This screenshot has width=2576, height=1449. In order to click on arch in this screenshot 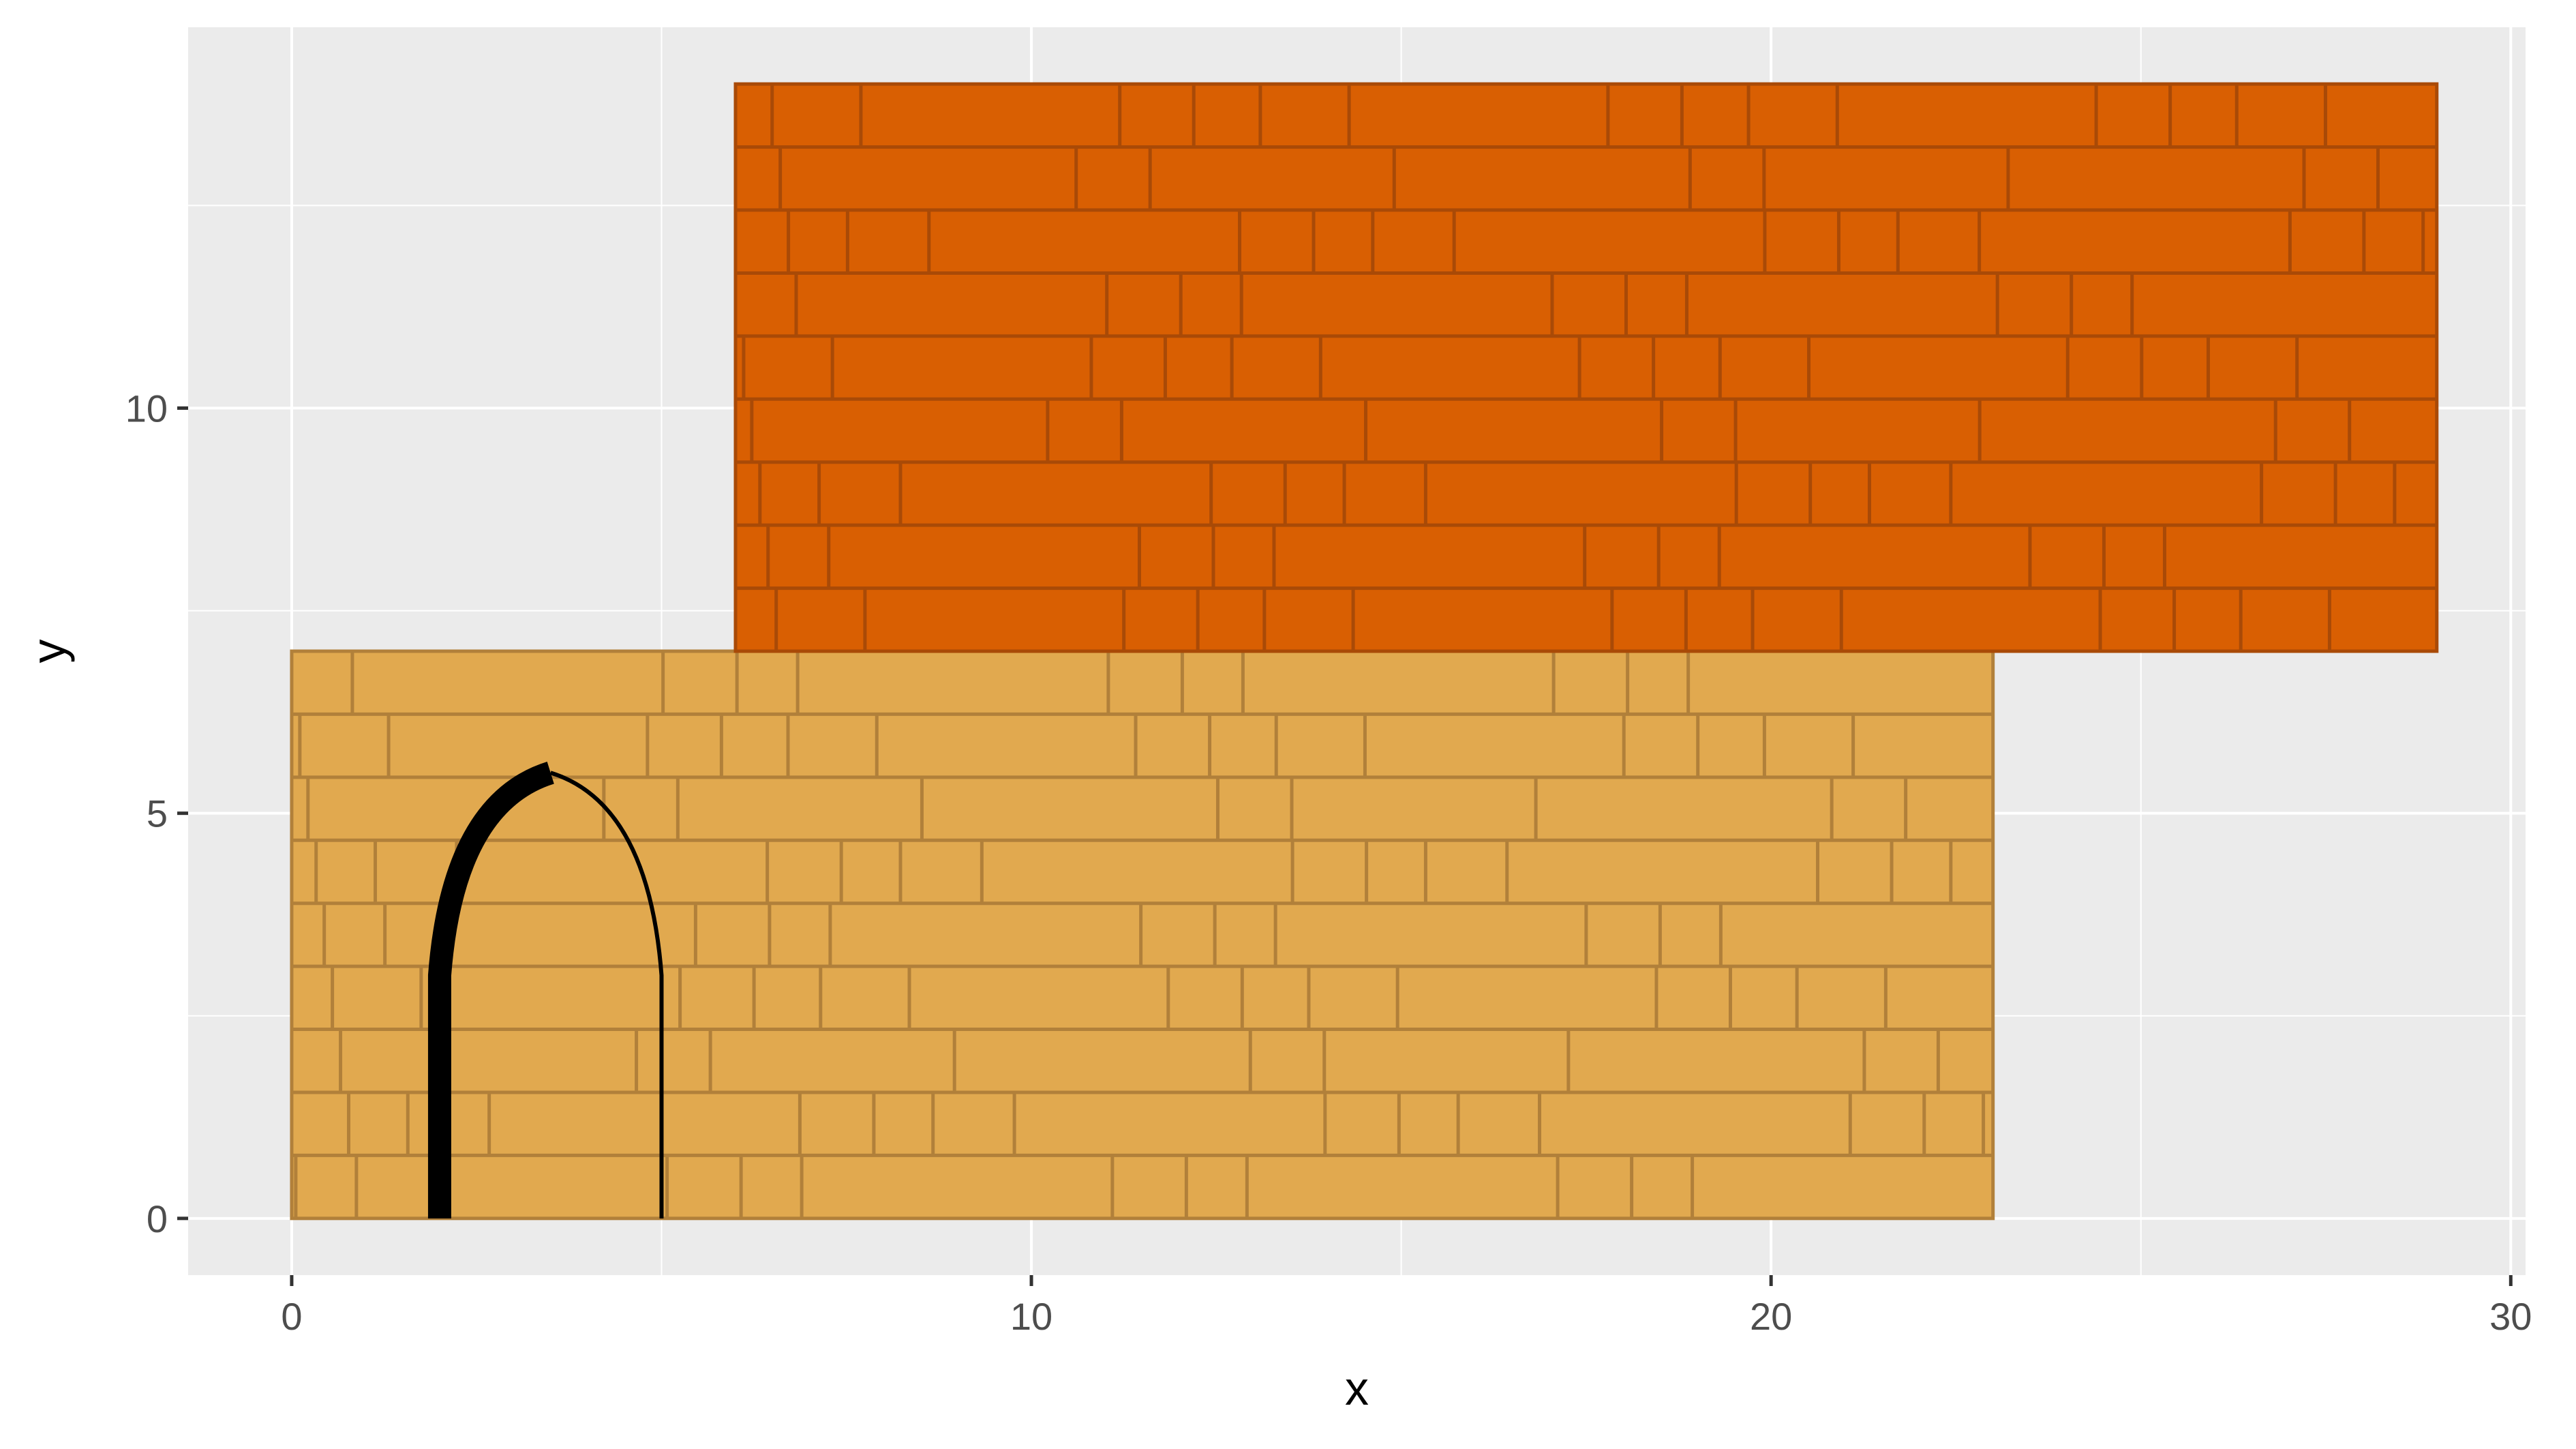, I will do `click(545, 991)`.